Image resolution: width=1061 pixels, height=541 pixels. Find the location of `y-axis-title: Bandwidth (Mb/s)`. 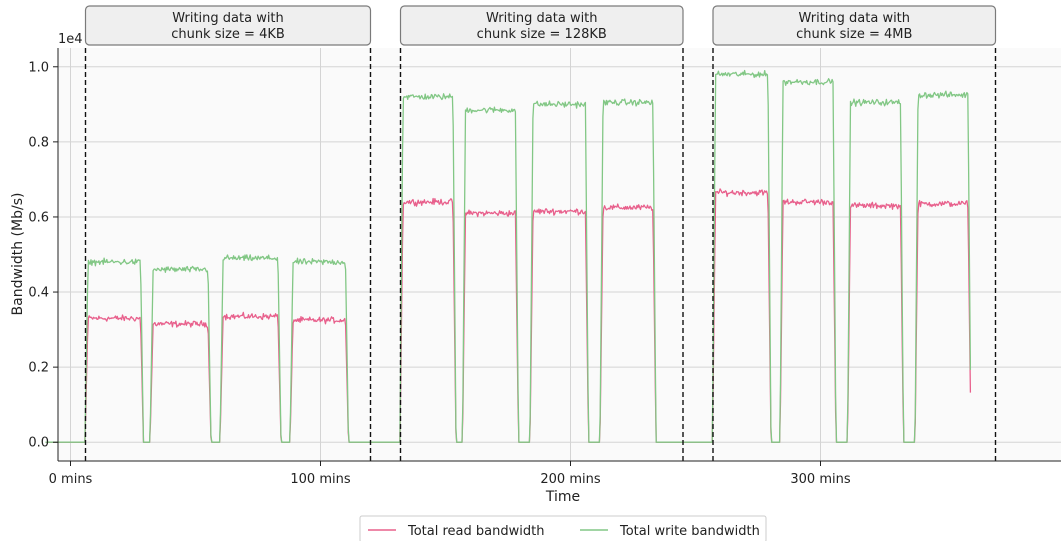

y-axis-title: Bandwidth (Mb/s) is located at coordinates (18, 254).